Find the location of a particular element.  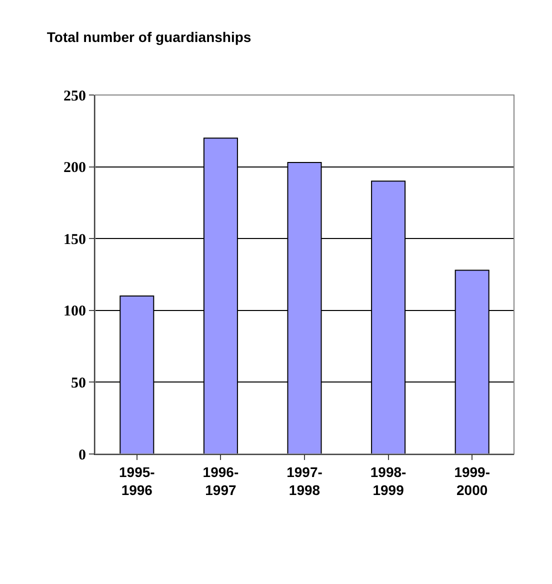

y-tick-label: 50 is located at coordinates (78, 383).